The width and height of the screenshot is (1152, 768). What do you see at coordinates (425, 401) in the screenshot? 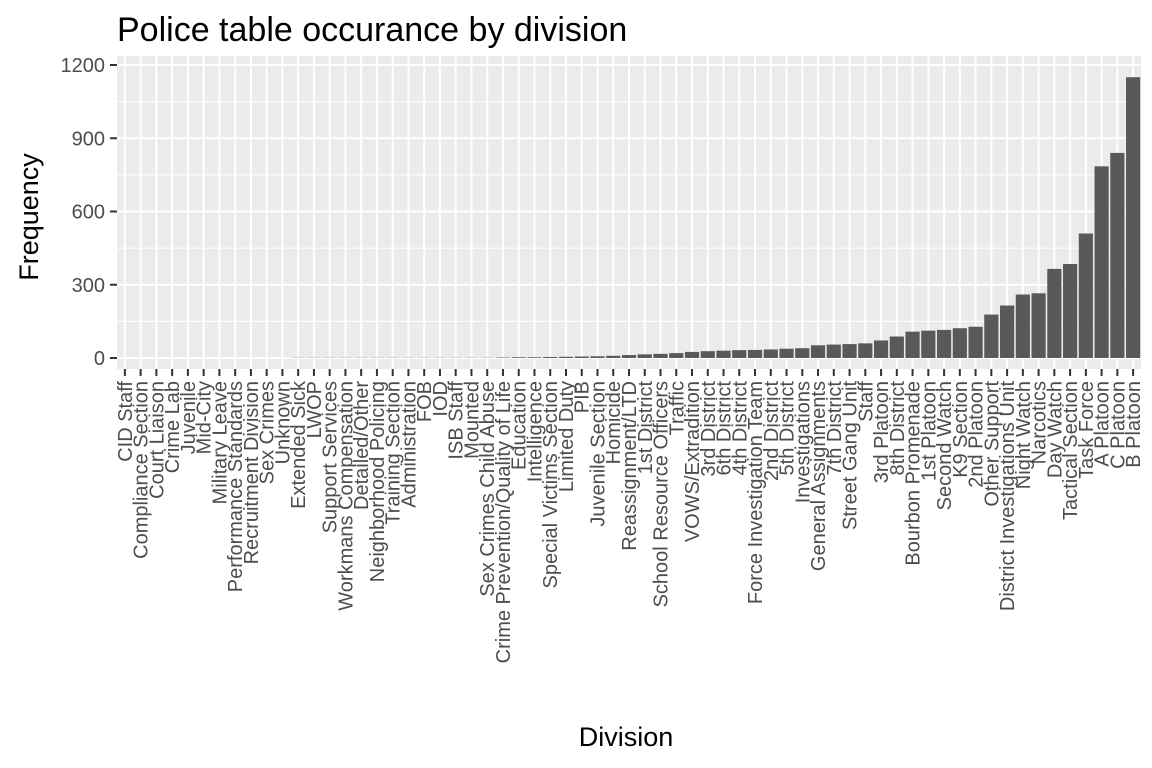
I see `x-tick-label: FOB` at bounding box center [425, 401].